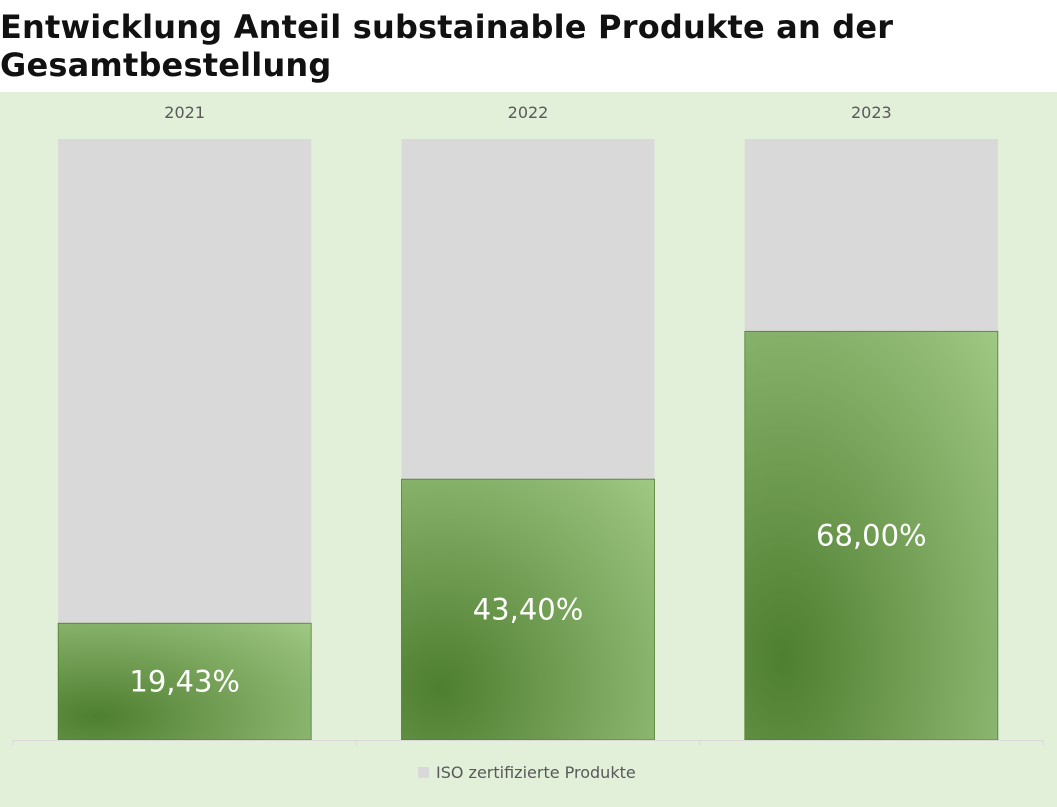 This screenshot has height=807, width=1057. What do you see at coordinates (423, 772) in the screenshot?
I see `legend-swatch` at bounding box center [423, 772].